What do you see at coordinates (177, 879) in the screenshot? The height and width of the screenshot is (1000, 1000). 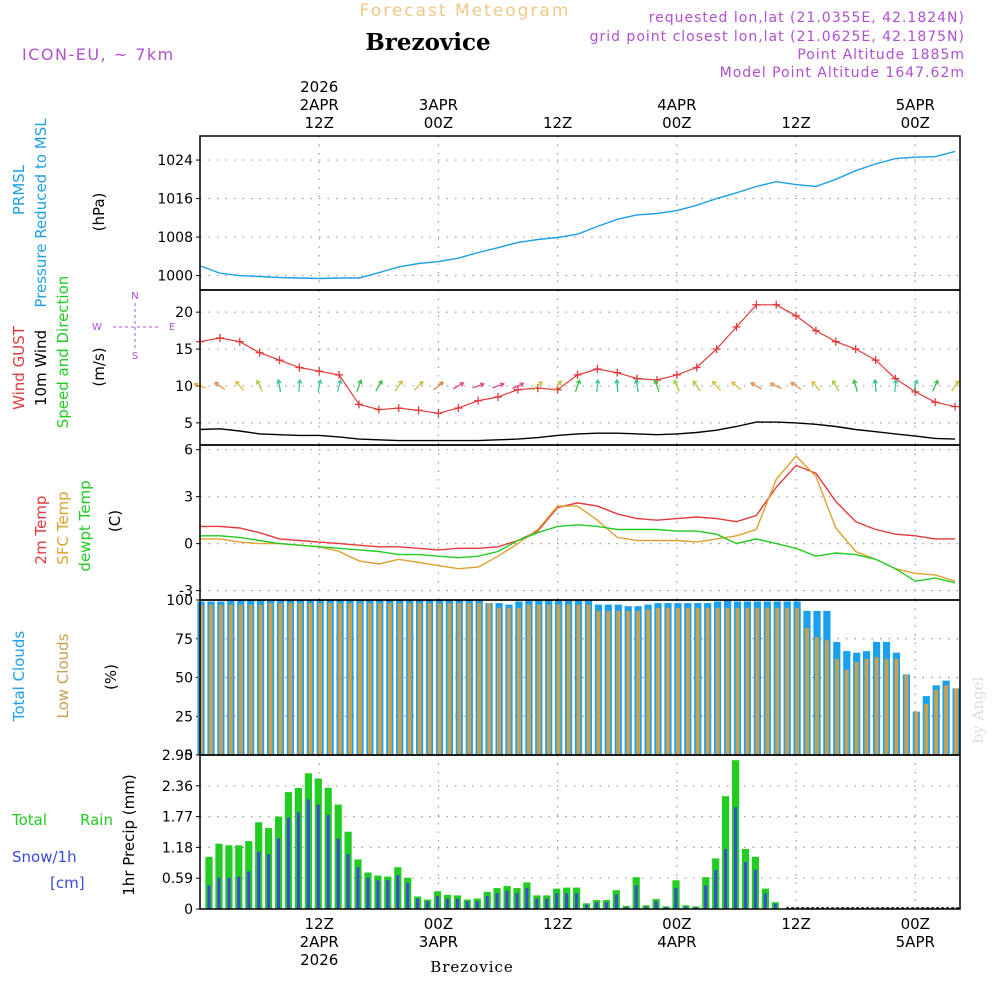 I see `y-tick-label: 0.59` at bounding box center [177, 879].